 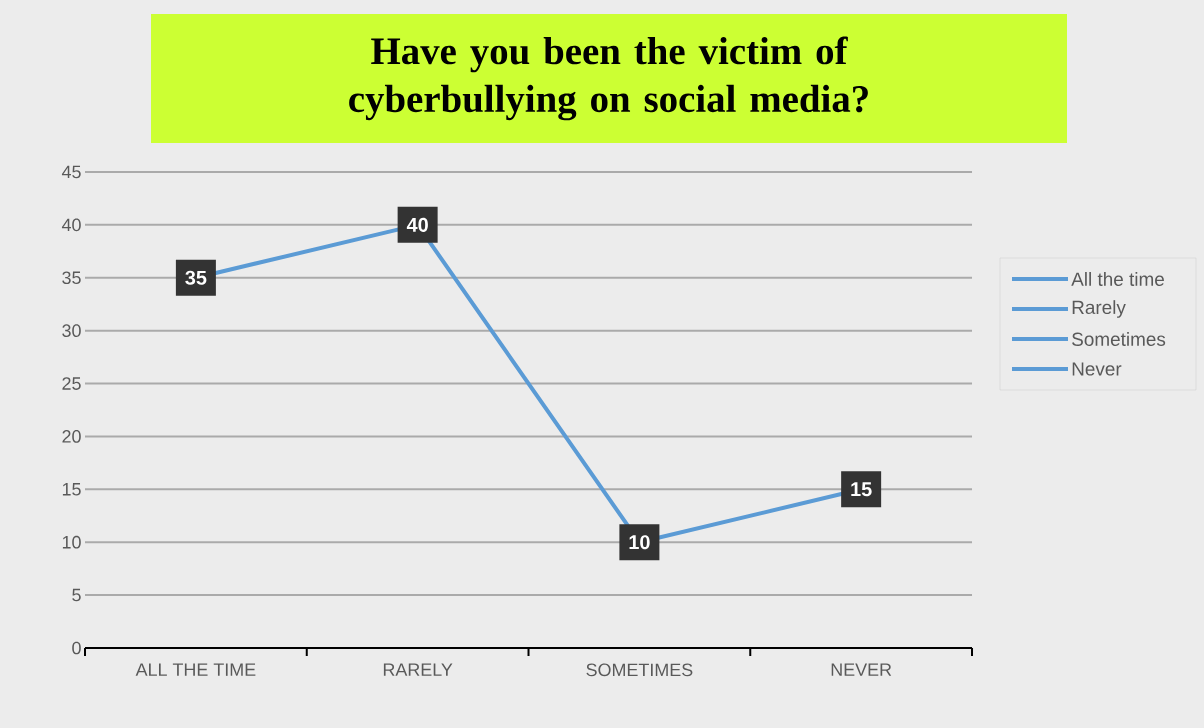 I want to click on y-tick-label: 0, so click(x=76, y=648).